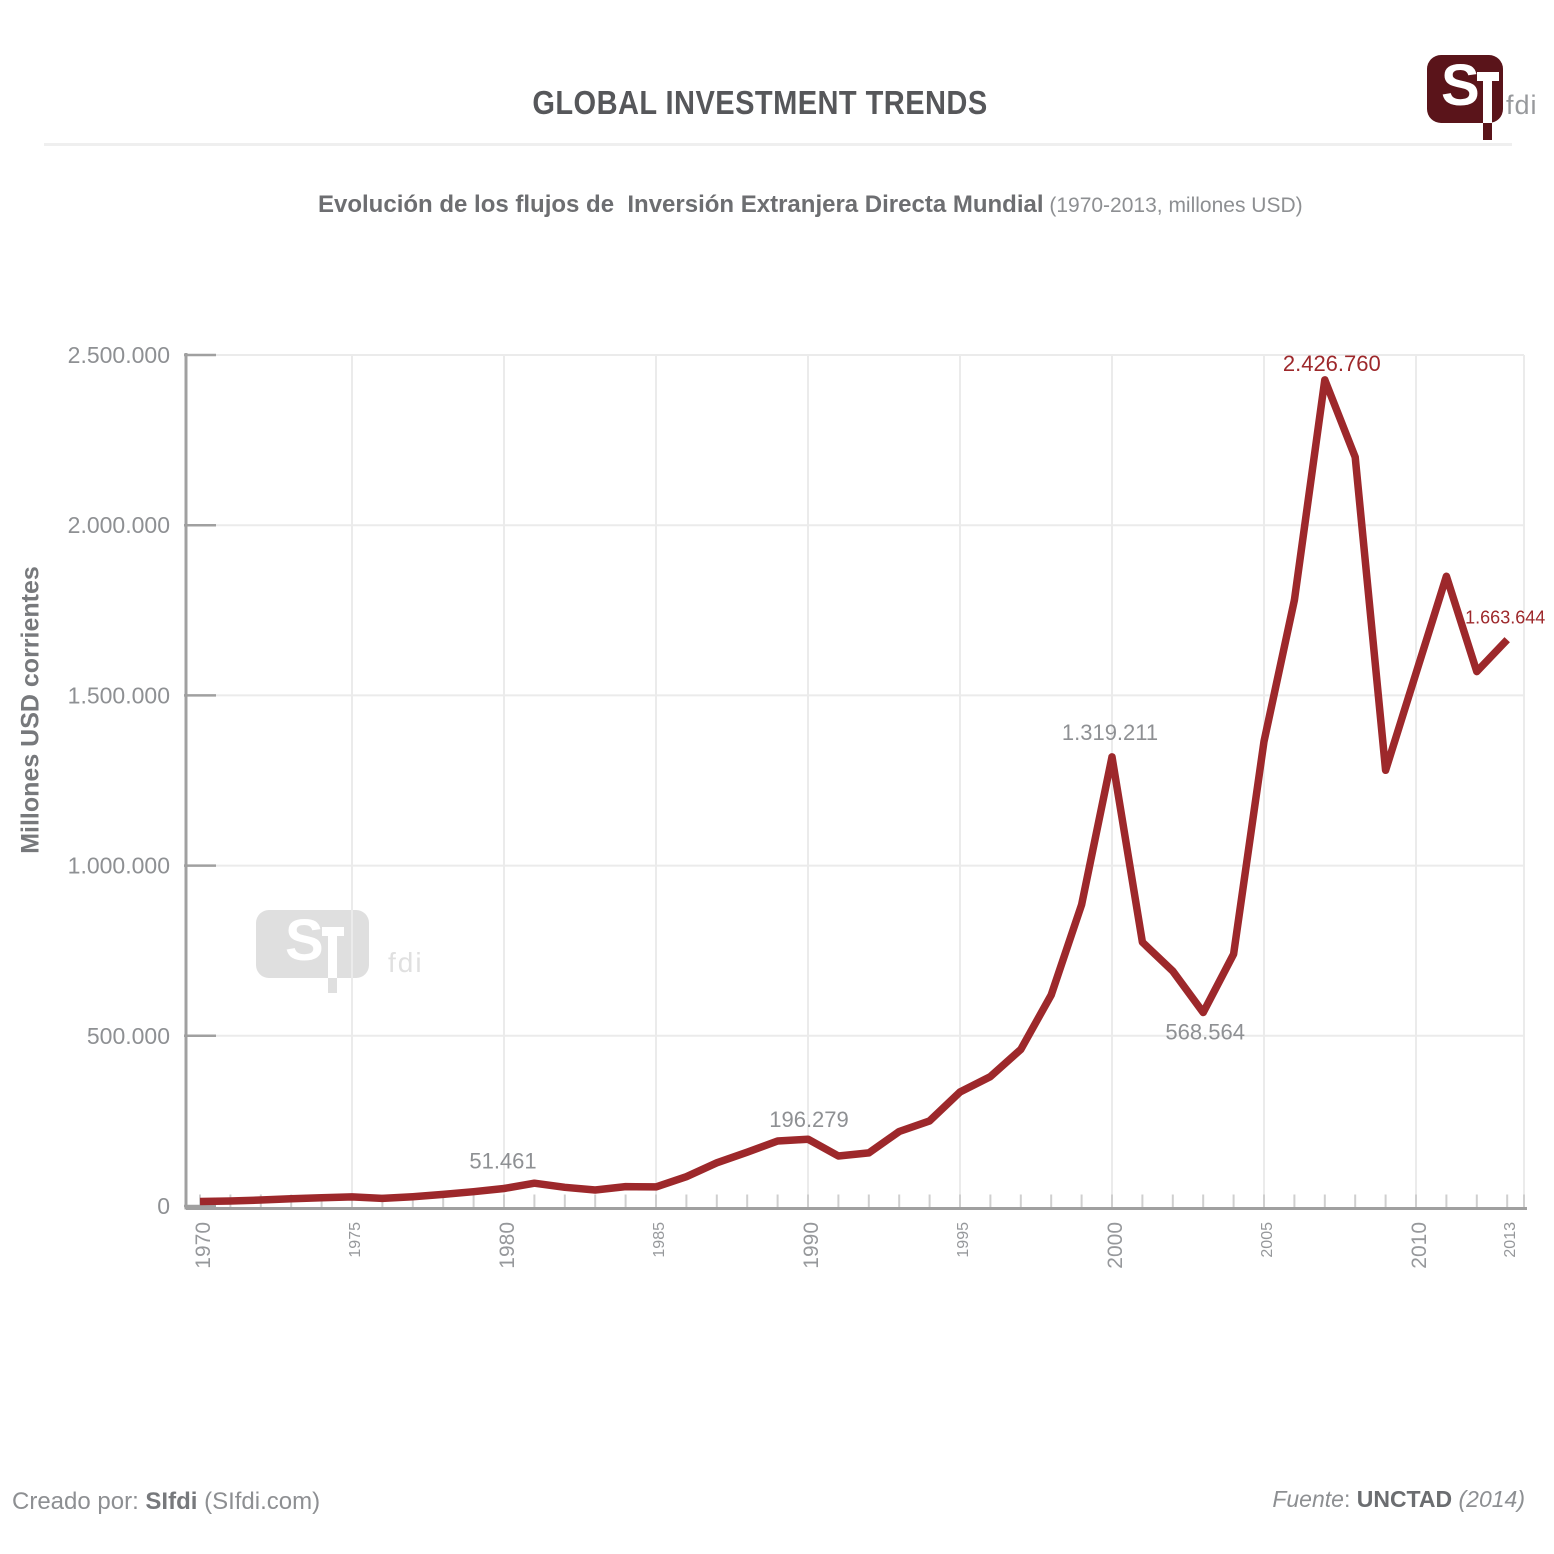 The image size is (1554, 1554). What do you see at coordinates (1173, 205) in the screenshot?
I see `chart-subtitle-note: (1970-2013, millones USD)` at bounding box center [1173, 205].